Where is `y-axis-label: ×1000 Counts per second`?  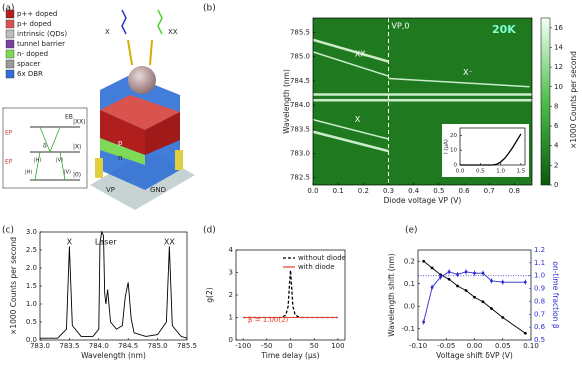 y-axis-label: ×1000 Counts per second is located at coordinates (13, 286).